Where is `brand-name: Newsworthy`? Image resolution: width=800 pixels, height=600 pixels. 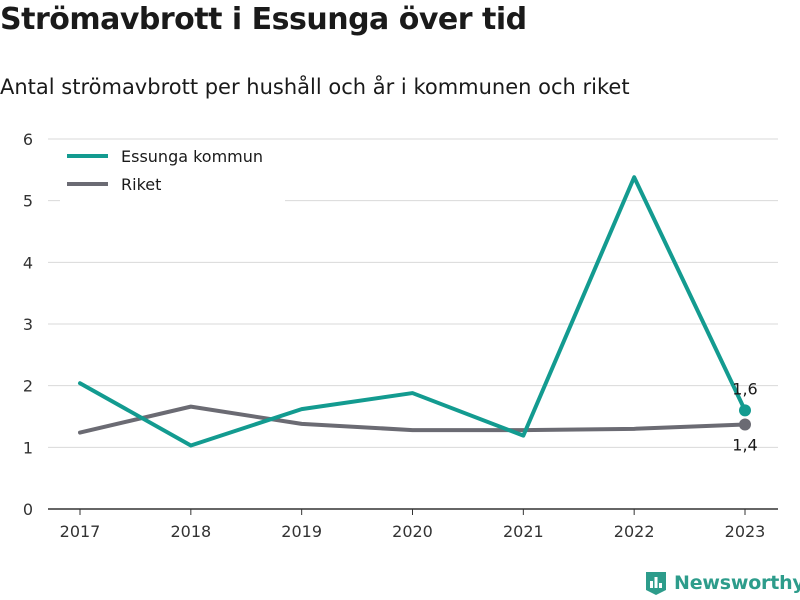 brand-name: Newsworthy is located at coordinates (737, 583).